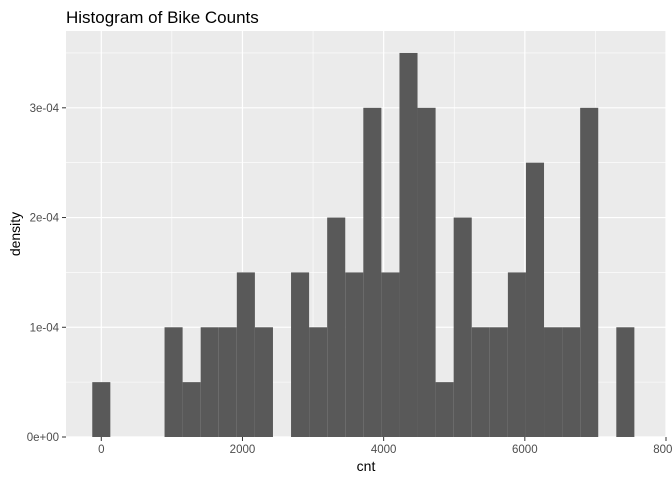 The height and width of the screenshot is (480, 672). I want to click on y-tick-label: 3e-04, so click(45, 109).